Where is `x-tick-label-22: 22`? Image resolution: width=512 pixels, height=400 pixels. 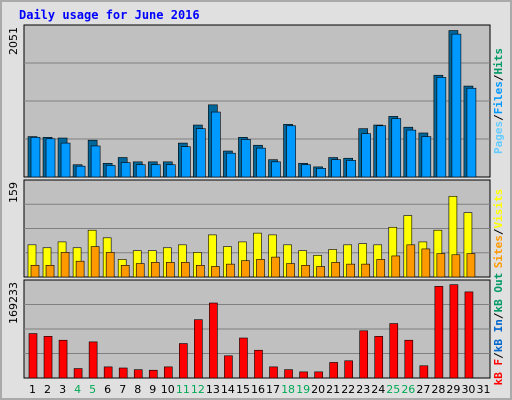
x-tick-label-22: 22 is located at coordinates (348, 389).